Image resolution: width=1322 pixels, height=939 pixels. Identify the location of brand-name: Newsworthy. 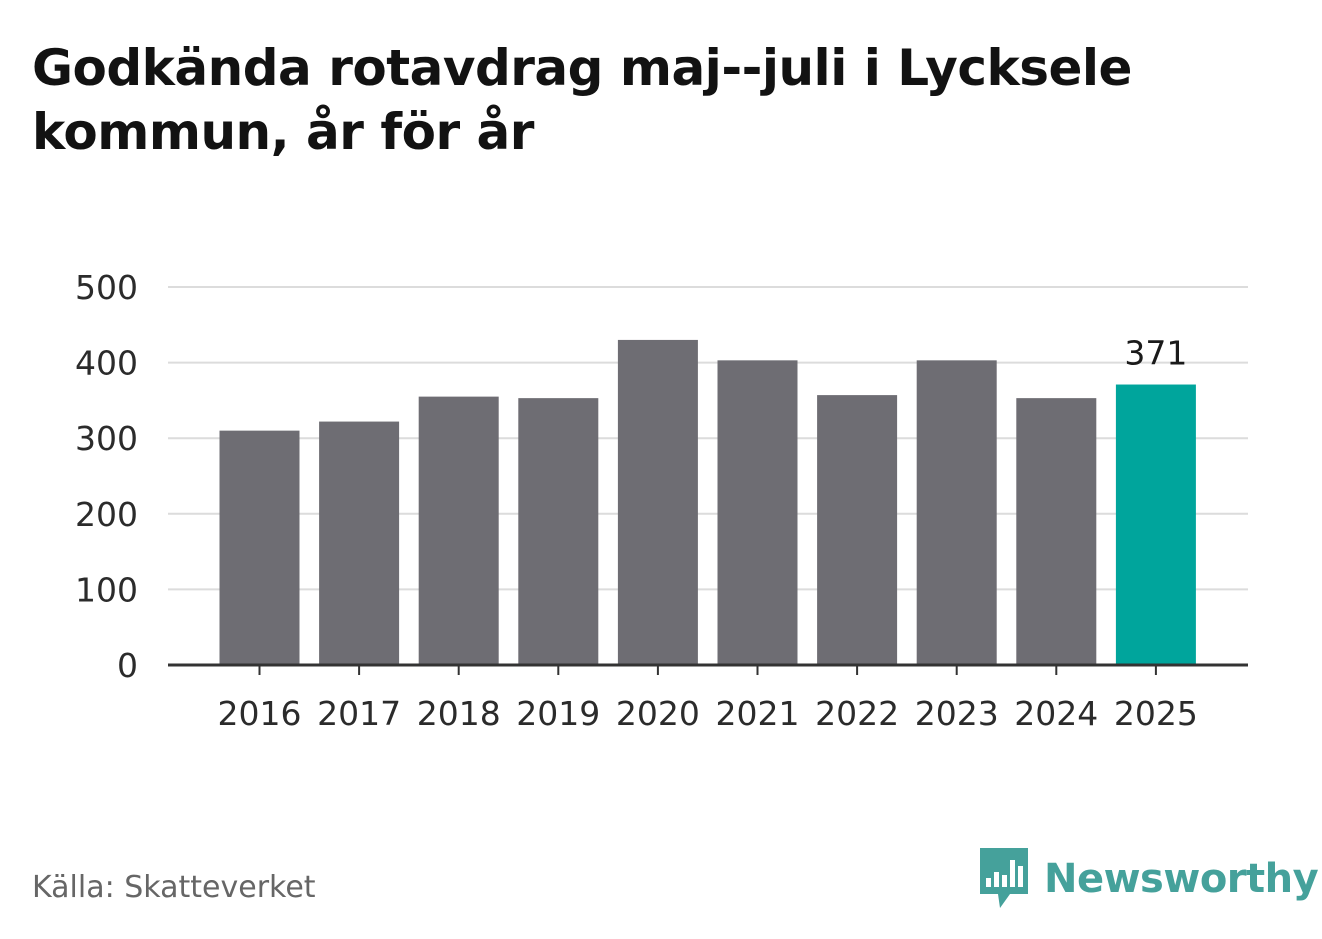
(1181, 879).